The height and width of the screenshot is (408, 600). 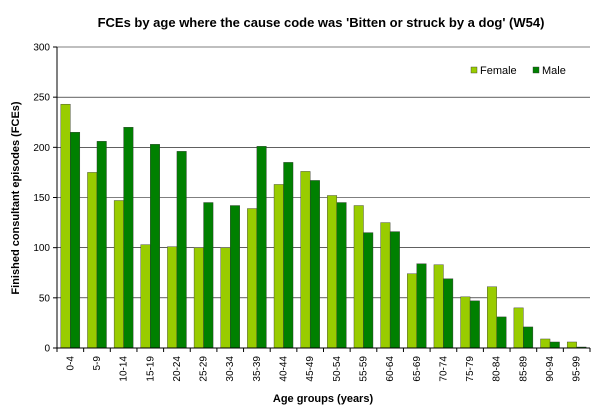 I want to click on y-axis-label: Finished consultant episodes (FCEs), so click(x=16, y=197).